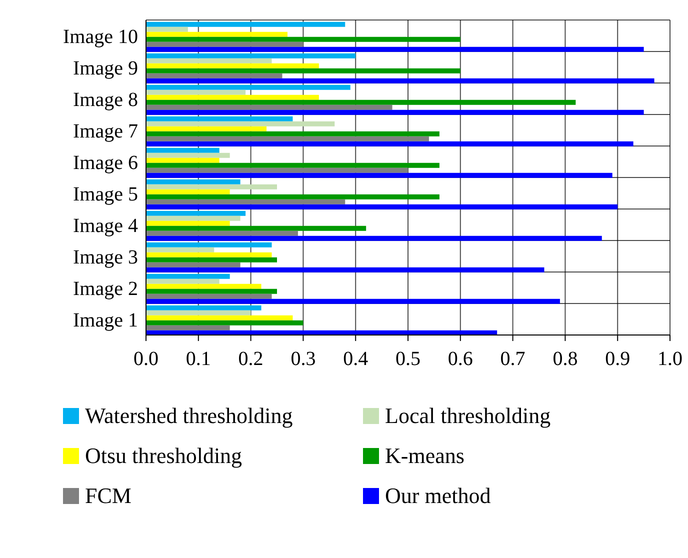 The image size is (688, 558). What do you see at coordinates (105, 257) in the screenshot?
I see `y-tick-label: Image 3` at bounding box center [105, 257].